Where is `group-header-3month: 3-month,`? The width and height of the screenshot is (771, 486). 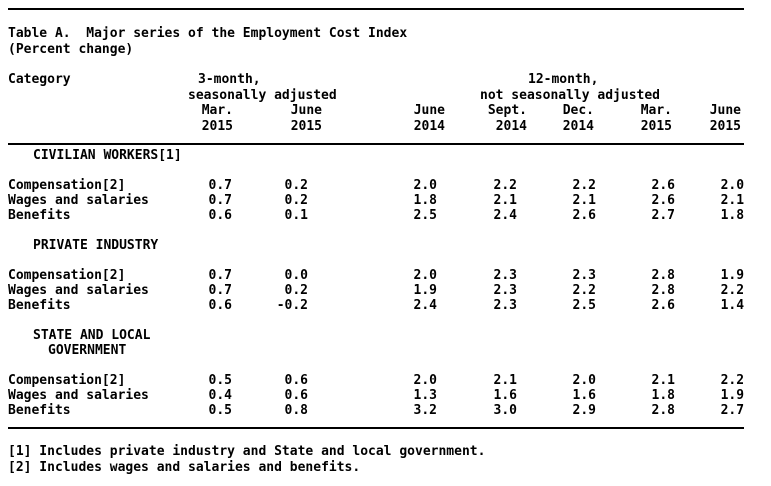
group-header-3month: 3-month, is located at coordinates (229, 79).